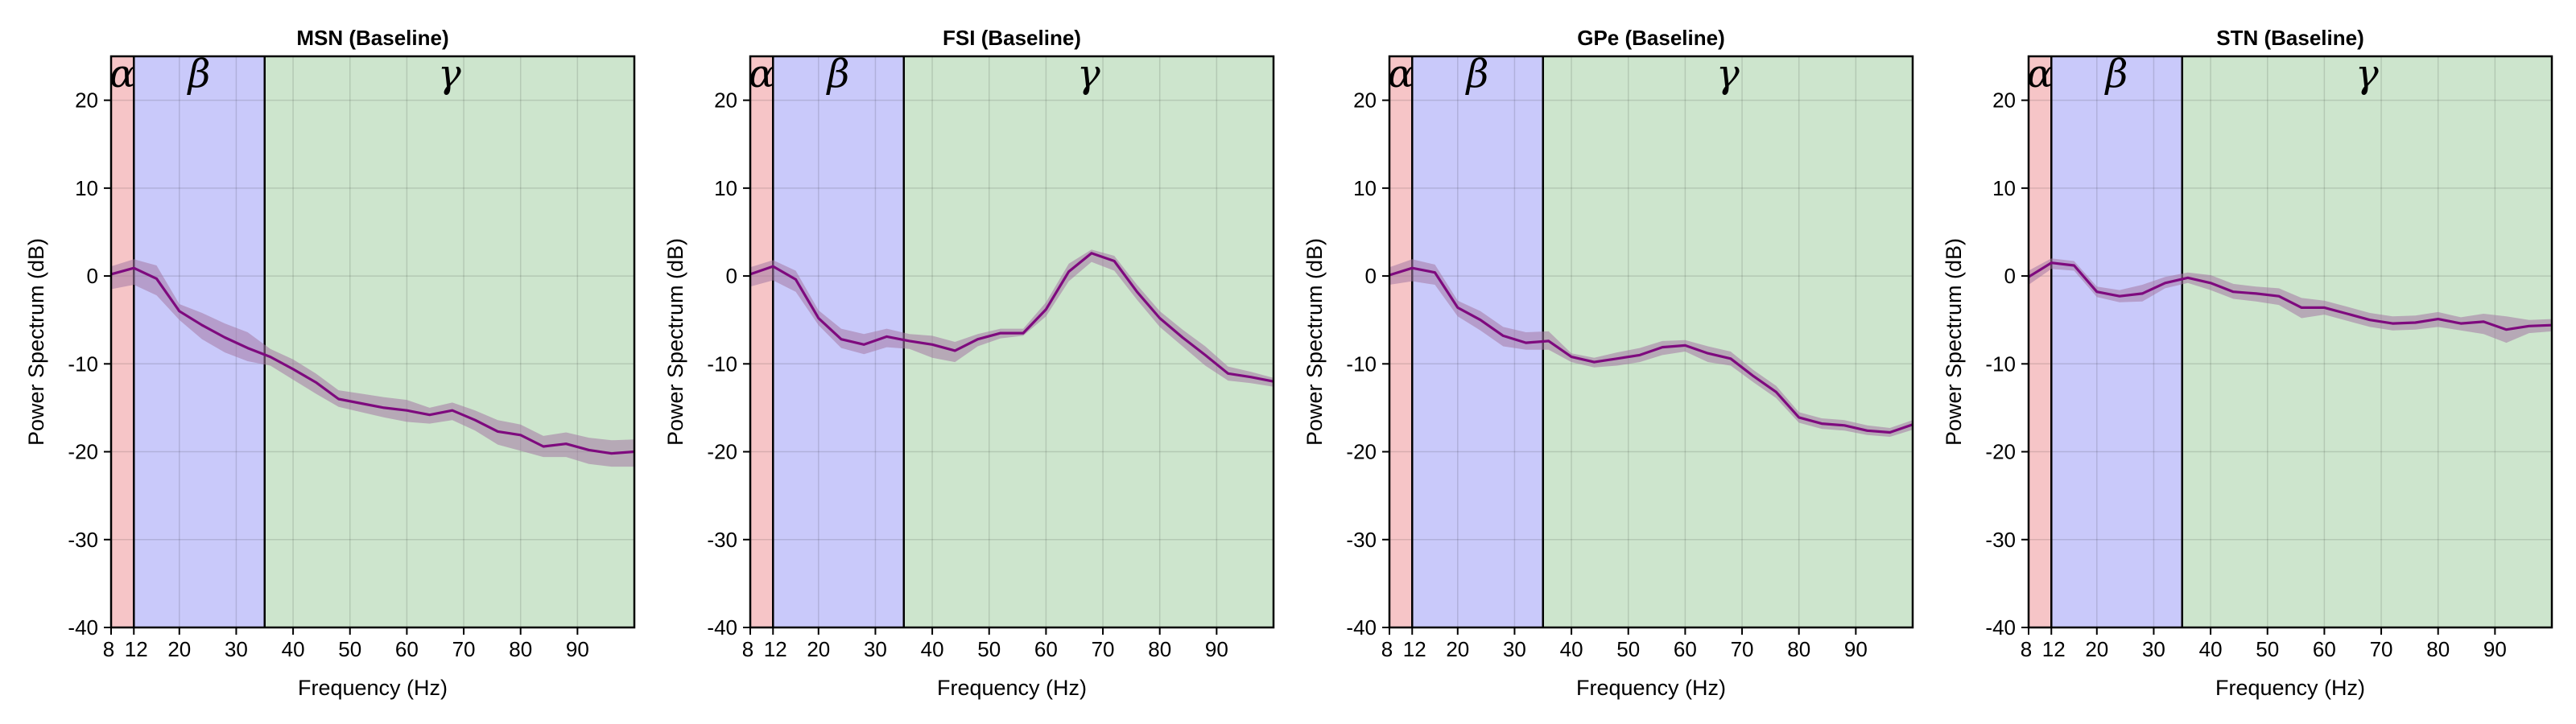 The height and width of the screenshot is (724, 2576). I want to click on band-1-region, so click(2116, 341).